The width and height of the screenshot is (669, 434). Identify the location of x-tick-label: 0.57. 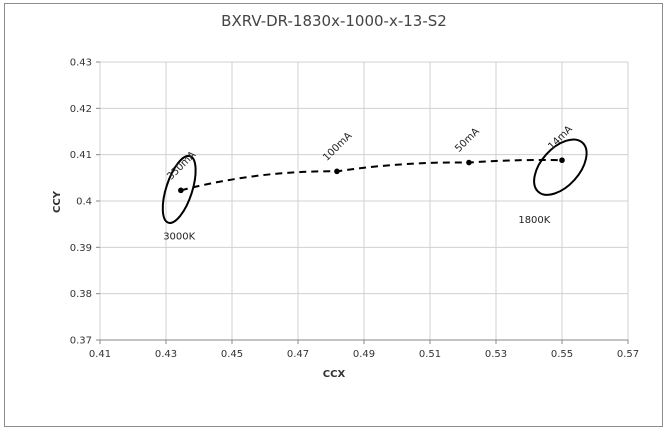
(628, 354).